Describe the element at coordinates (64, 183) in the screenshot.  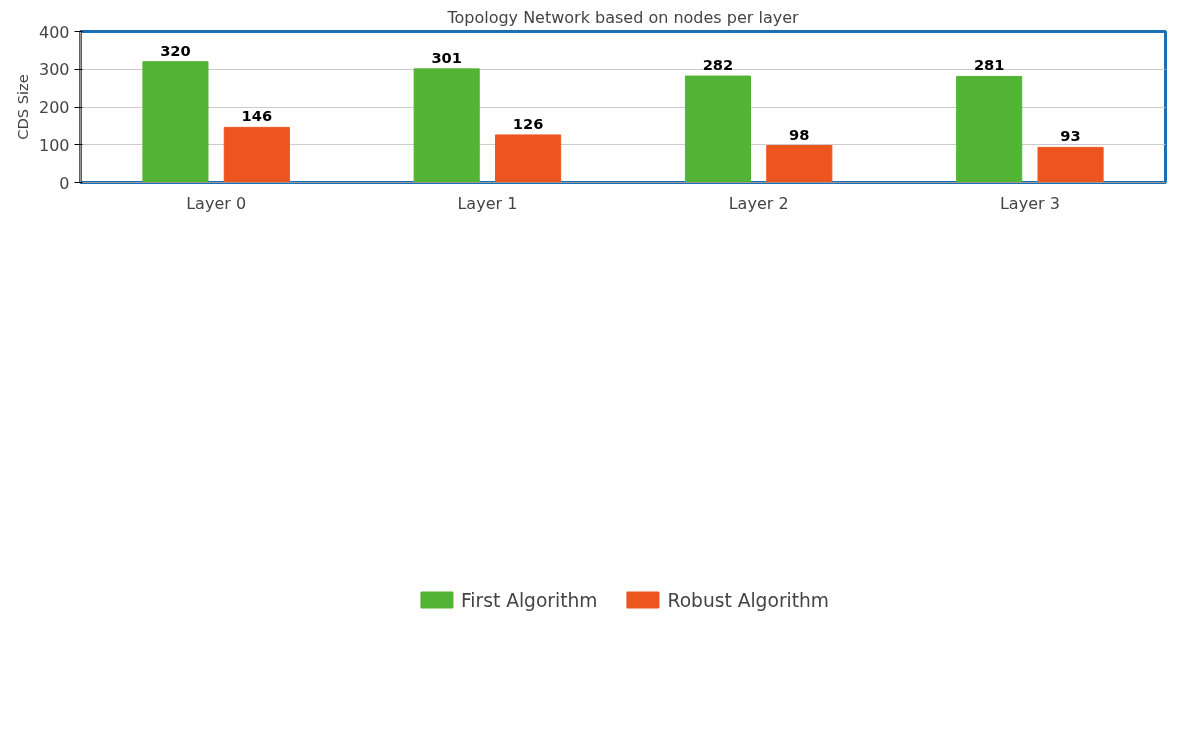
I see `y-tick-label: 0` at that location.